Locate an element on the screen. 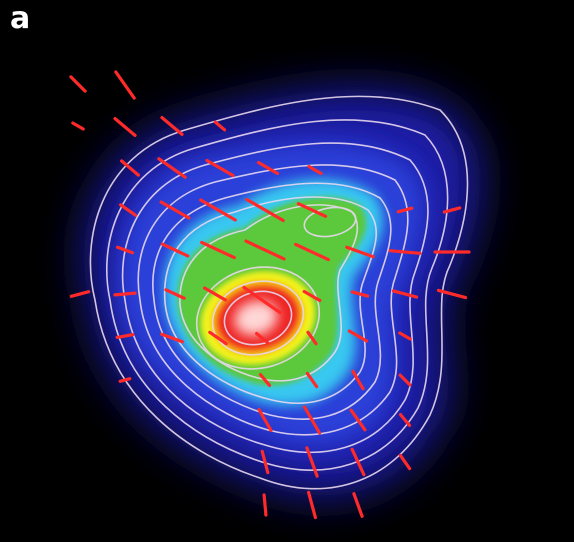  panel-label: a is located at coordinates (20, 18).